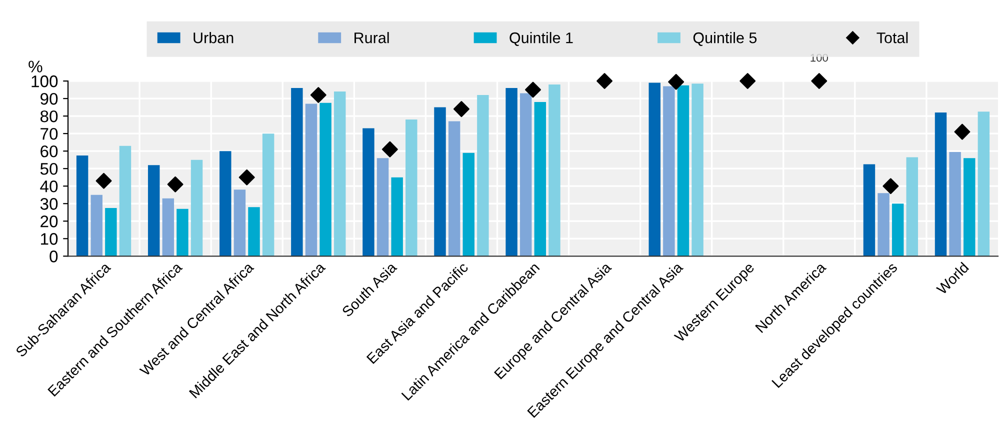  I want to click on y-axis-title: %, so click(35, 66).